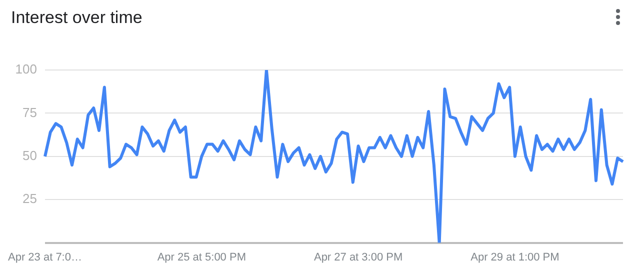  What do you see at coordinates (29, 112) in the screenshot?
I see `y-tick-label: 75` at bounding box center [29, 112].